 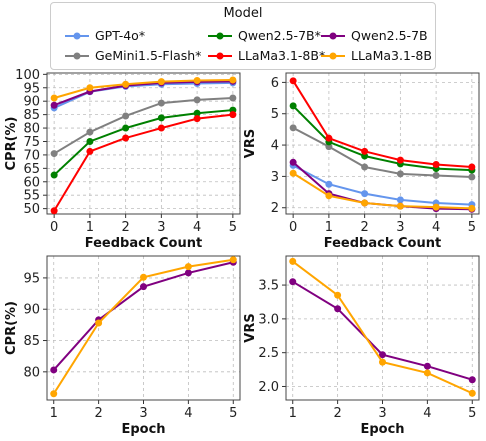 What do you see at coordinates (31, 155) in the screenshot?
I see `y-tick-label: 70` at bounding box center [31, 155].